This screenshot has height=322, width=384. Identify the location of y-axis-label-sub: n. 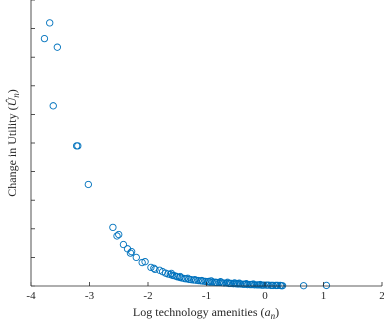
(16, 95).